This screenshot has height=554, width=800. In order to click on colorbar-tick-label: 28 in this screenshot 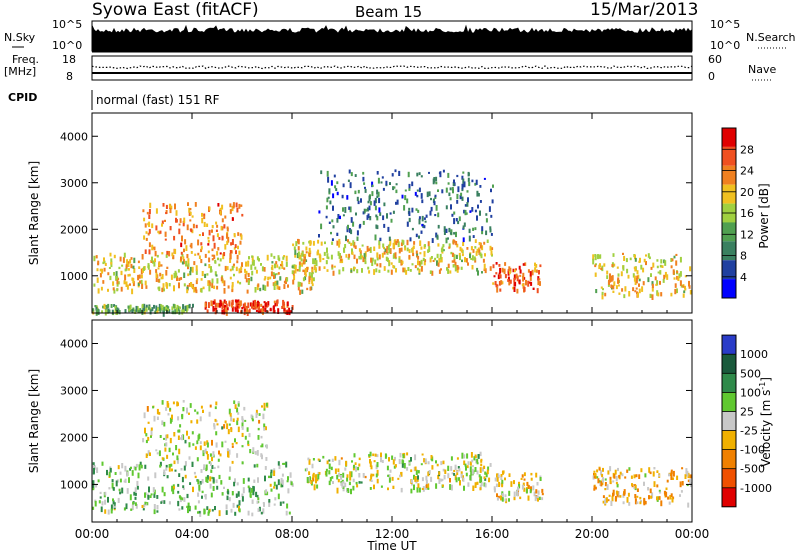, I will do `click(747, 149)`.